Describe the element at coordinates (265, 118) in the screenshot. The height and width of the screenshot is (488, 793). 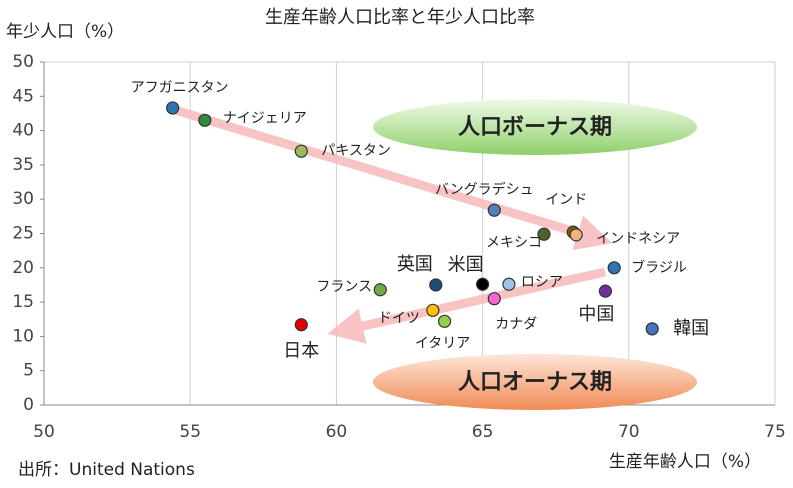
I see `point-label: ナイジェリア` at that location.